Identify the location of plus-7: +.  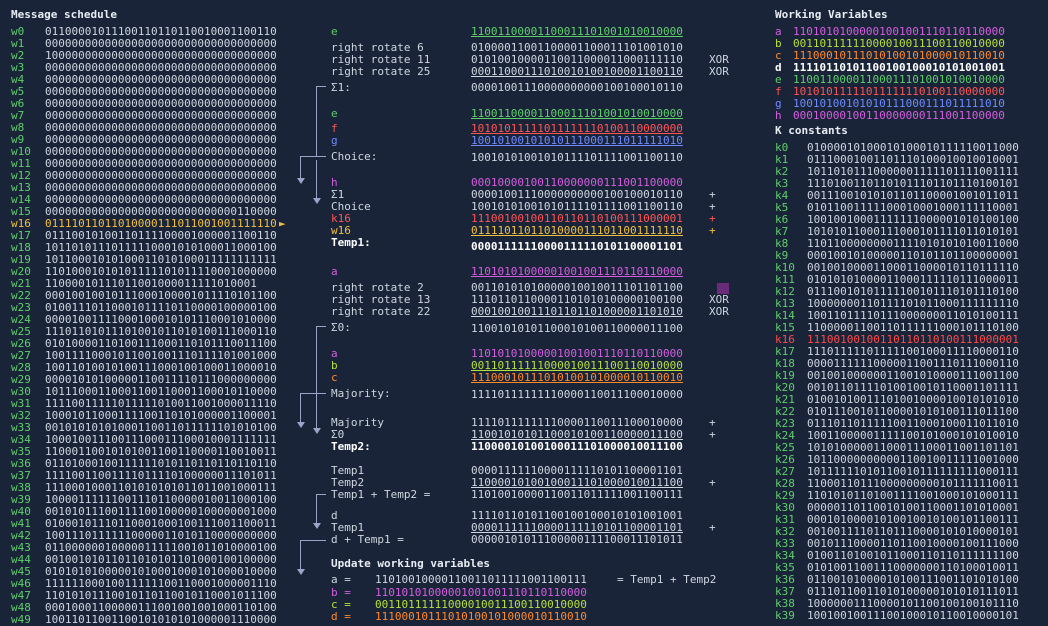
(712, 482).